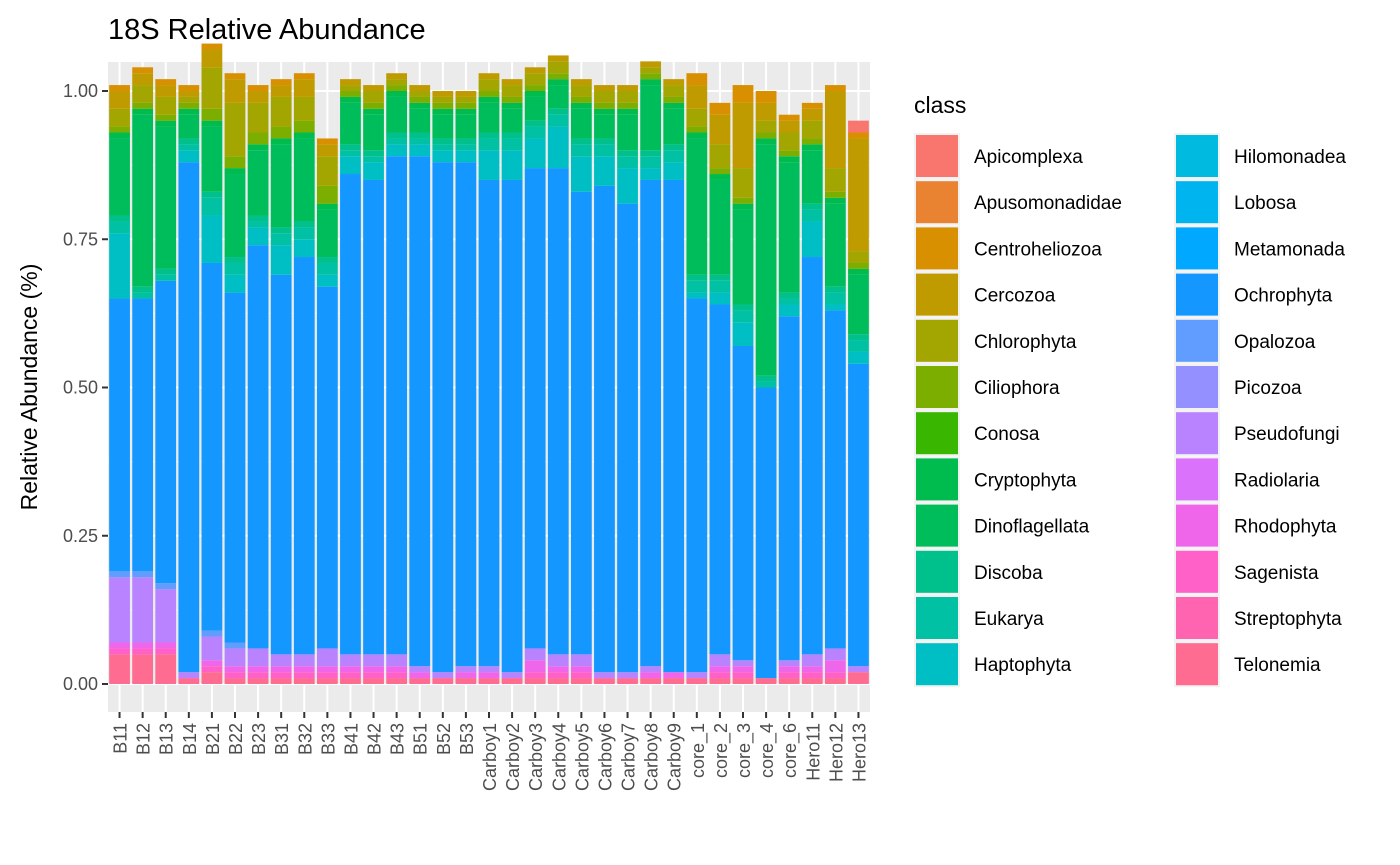  I want to click on x-tick-label: B51, so click(421, 739).